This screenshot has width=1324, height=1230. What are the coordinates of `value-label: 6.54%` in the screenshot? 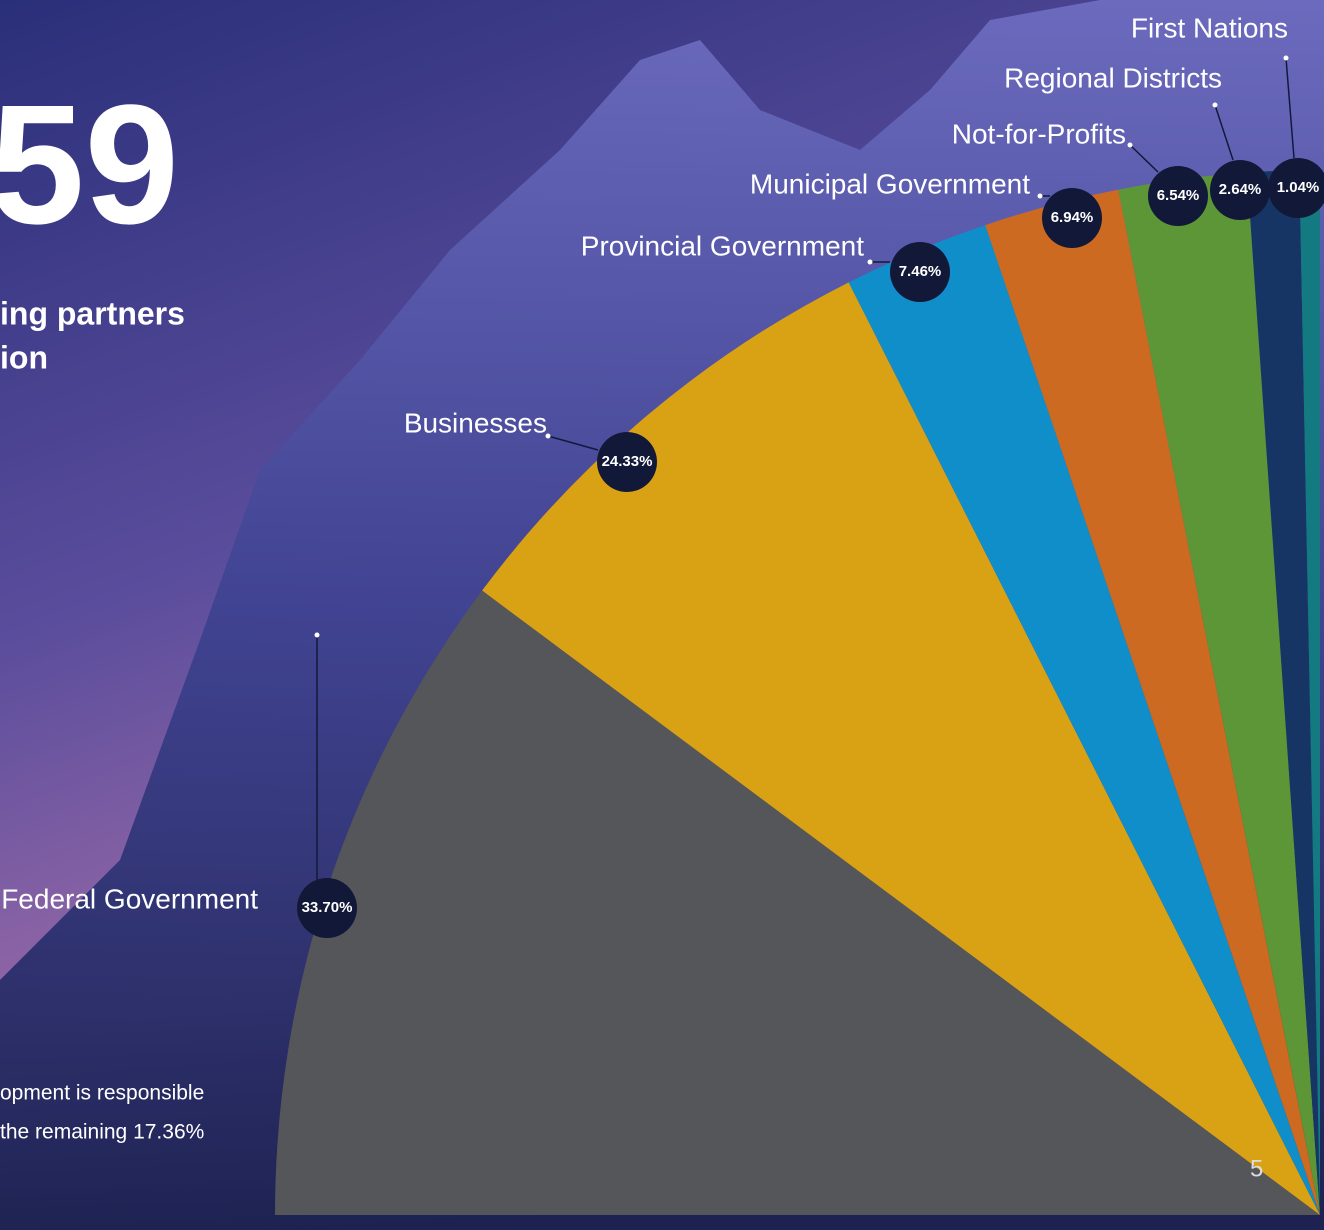 It's located at (1178, 195).